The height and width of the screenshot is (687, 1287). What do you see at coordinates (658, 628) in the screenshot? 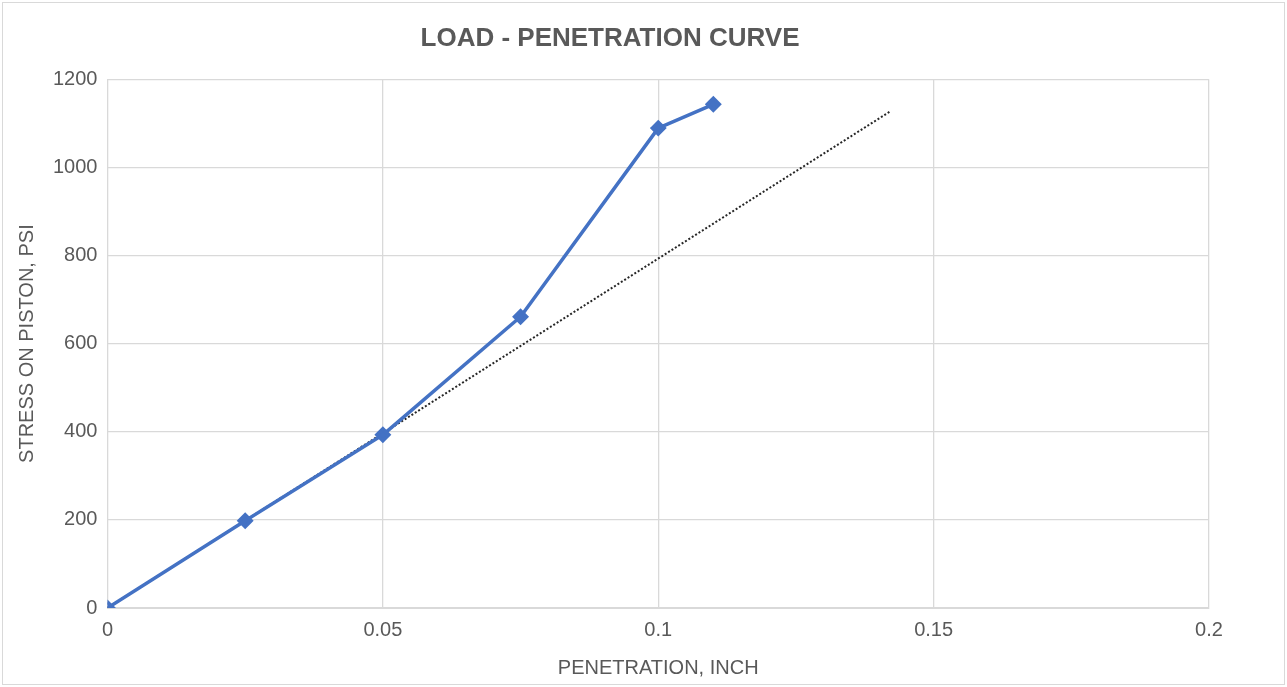
I see `x-tick-label: 0.1` at bounding box center [658, 628].